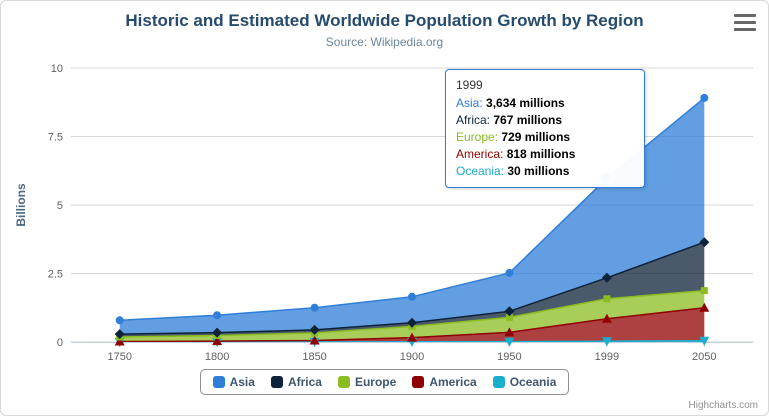 The height and width of the screenshot is (416, 769). I want to click on y-axis-tick-label: 2.5, so click(55, 275).